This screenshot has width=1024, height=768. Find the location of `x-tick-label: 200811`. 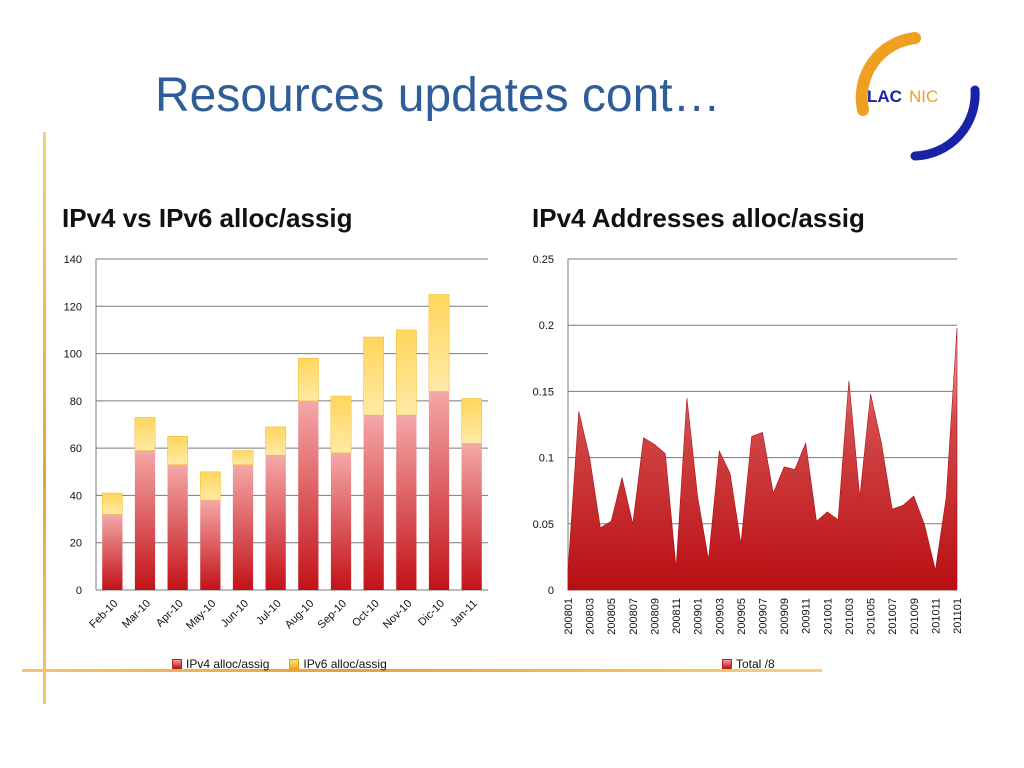

x-tick-label: 200811 is located at coordinates (677, 616).